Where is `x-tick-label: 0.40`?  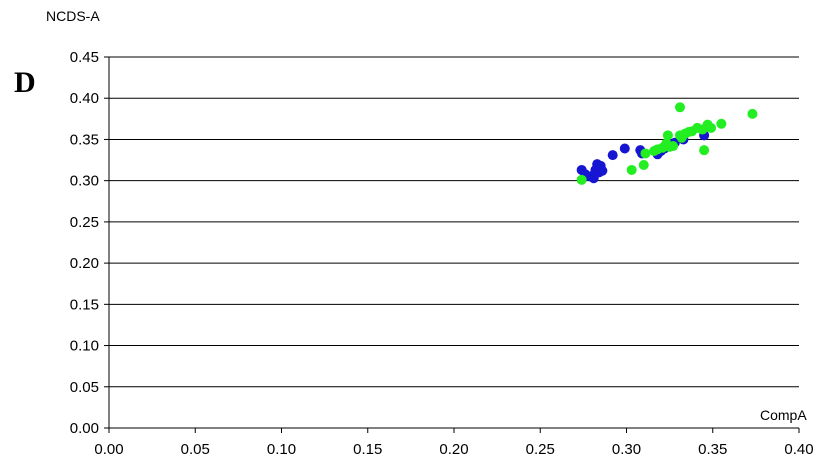
x-tick-label: 0.40 is located at coordinates (798, 449).